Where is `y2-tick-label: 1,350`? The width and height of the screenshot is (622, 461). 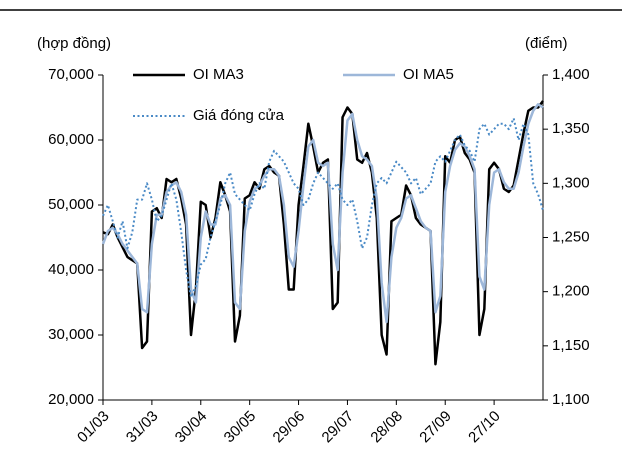
y2-tick-label: 1,350 is located at coordinates (571, 128).